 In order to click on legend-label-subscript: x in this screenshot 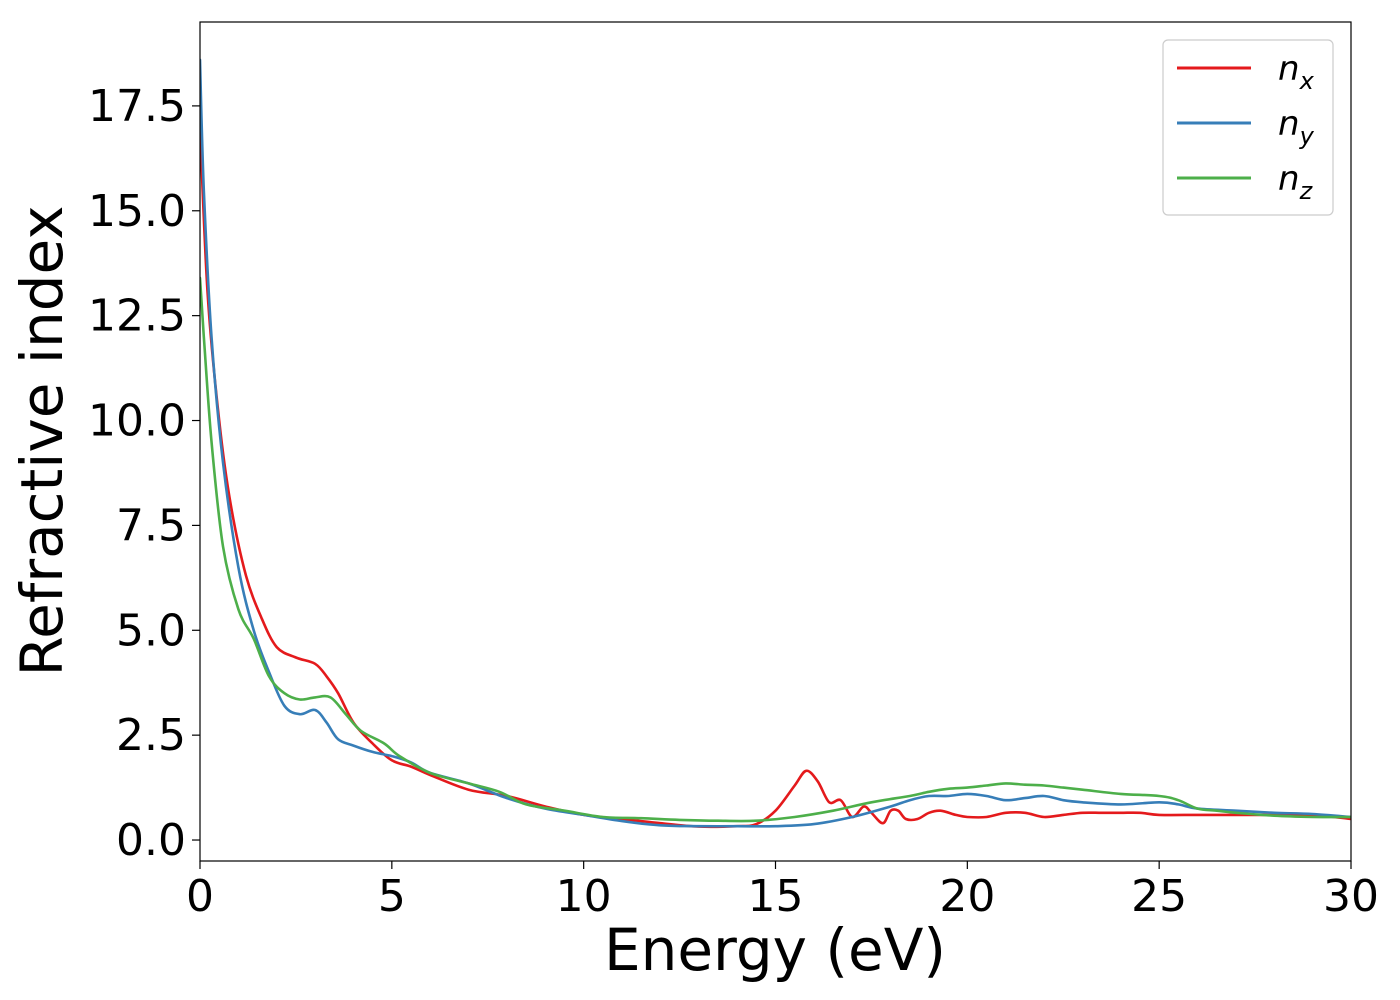, I will do `click(1307, 81)`.